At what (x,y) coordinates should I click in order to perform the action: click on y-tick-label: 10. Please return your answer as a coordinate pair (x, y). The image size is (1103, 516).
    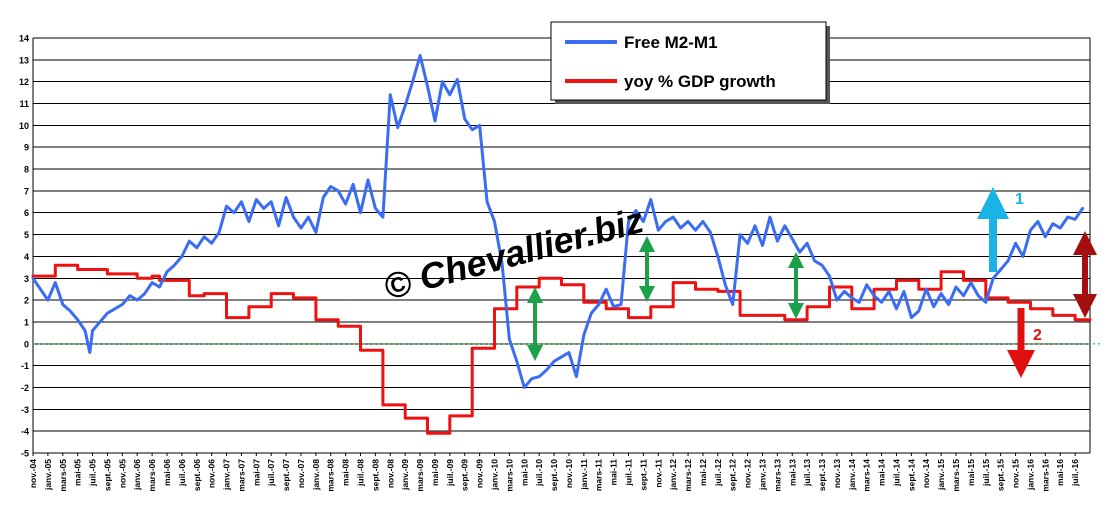
    Looking at the image, I should click on (24, 126).